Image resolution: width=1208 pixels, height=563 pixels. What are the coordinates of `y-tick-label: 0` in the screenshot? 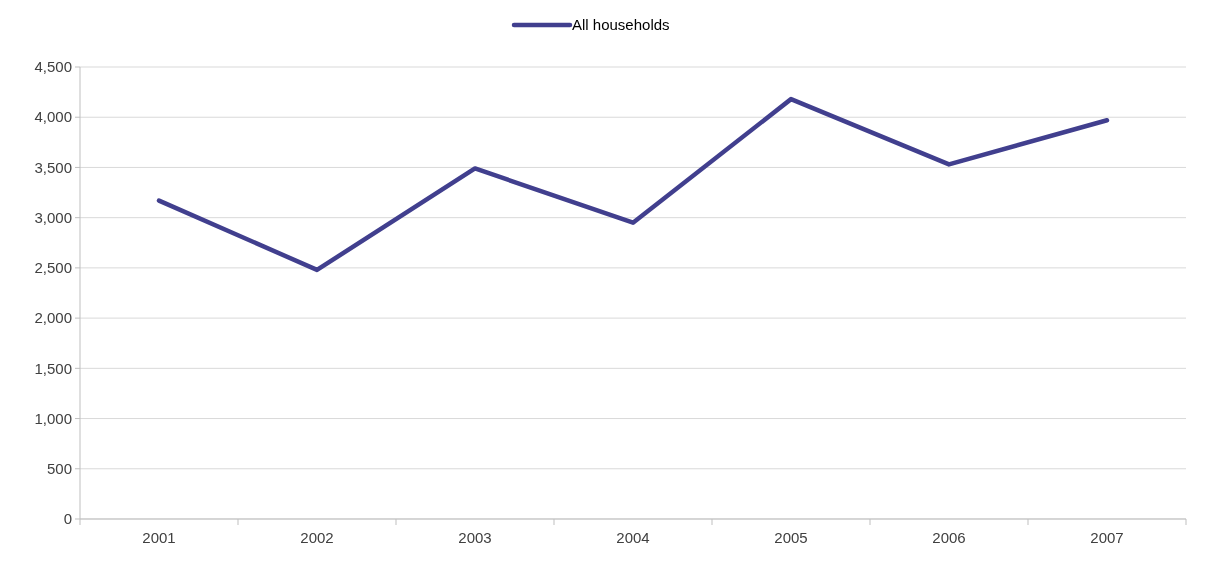 It's located at (67, 519).